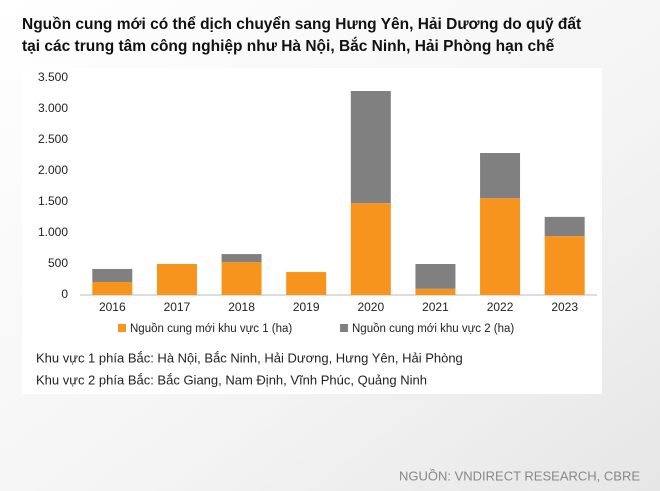 The image size is (660, 491). What do you see at coordinates (53, 139) in the screenshot?
I see `y-tick-label: 2.500` at bounding box center [53, 139].